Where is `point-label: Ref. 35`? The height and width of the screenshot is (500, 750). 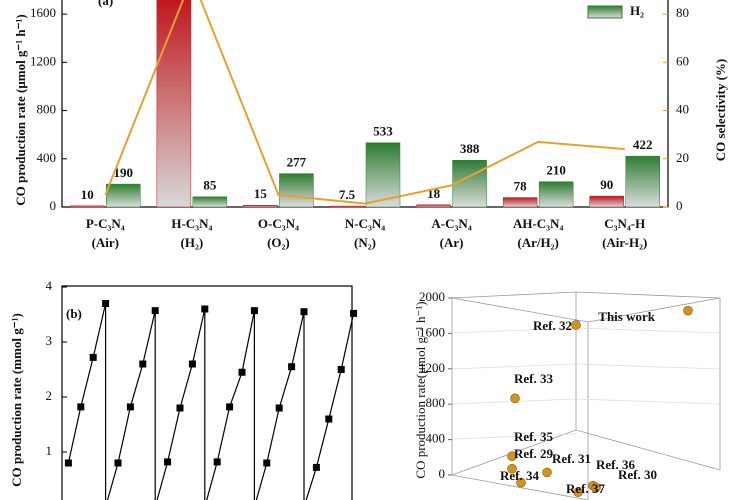 point-label: Ref. 35 is located at coordinates (533, 436).